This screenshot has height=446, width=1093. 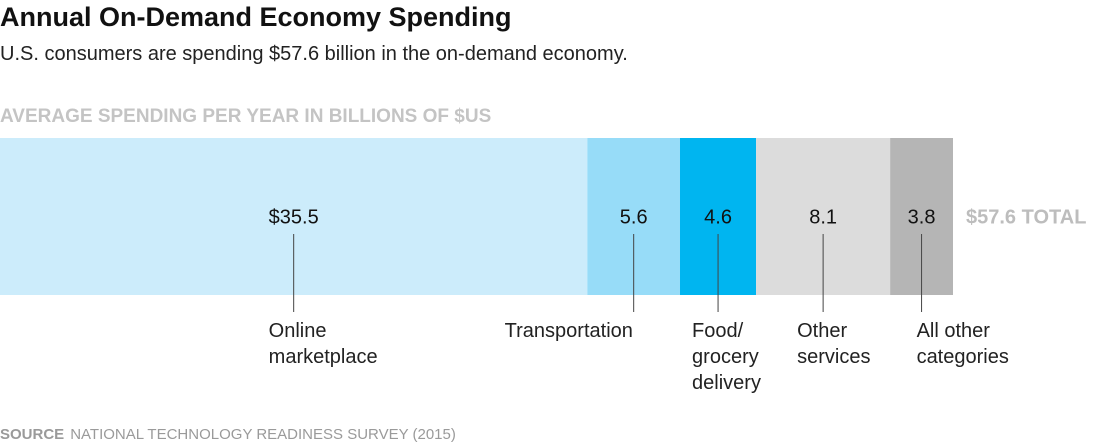 I want to click on value-label: 3.8, so click(x=922, y=217).